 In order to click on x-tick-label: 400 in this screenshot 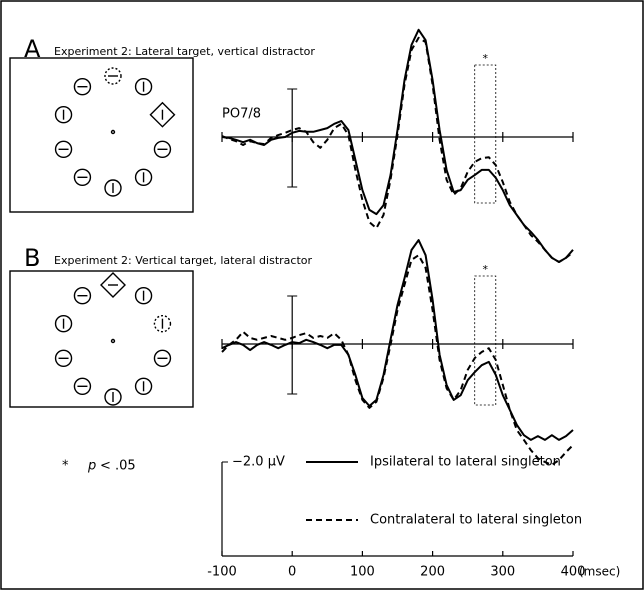, I will do `click(573, 572)`.